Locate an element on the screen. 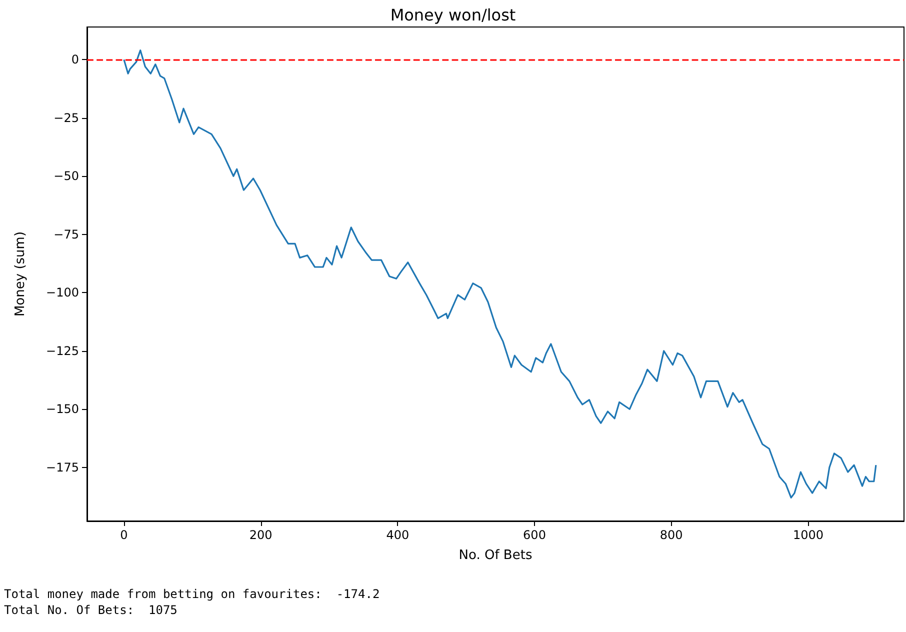 The height and width of the screenshot is (632, 906). y-tick-label: −175 is located at coordinates (62, 467).